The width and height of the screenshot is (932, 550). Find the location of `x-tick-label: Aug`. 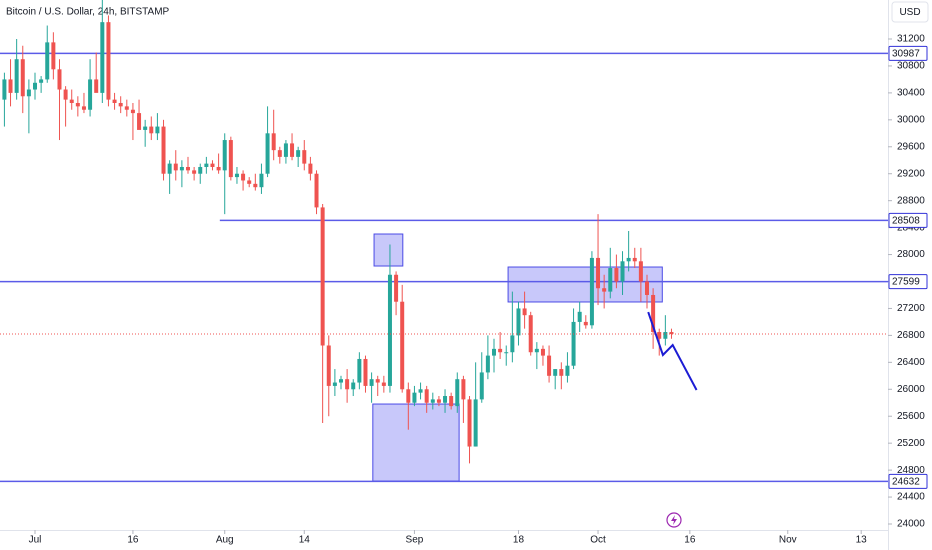

x-tick-label: Aug is located at coordinates (225, 540).